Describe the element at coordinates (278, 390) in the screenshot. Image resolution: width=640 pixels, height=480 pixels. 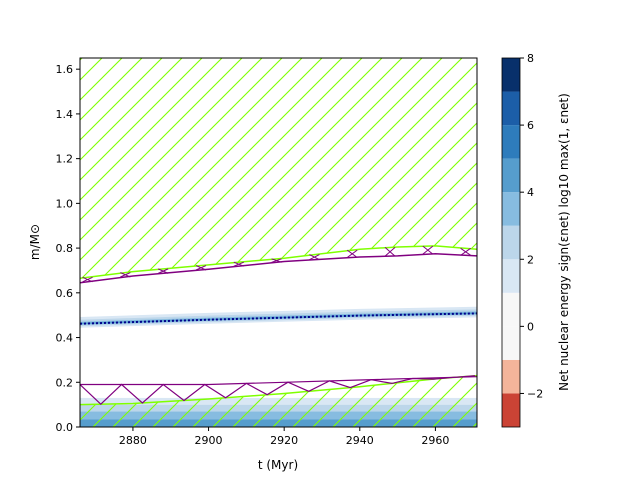
I see `lower-overshoot-zigzag` at that location.